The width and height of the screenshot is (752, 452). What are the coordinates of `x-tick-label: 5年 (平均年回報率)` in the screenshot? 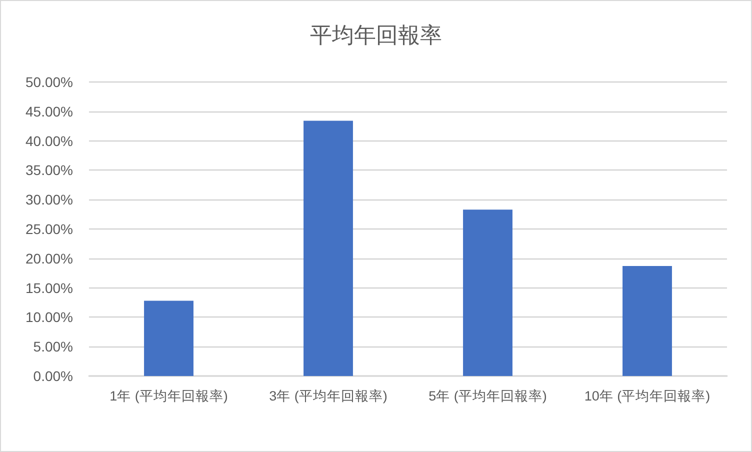 It's located at (487, 396).